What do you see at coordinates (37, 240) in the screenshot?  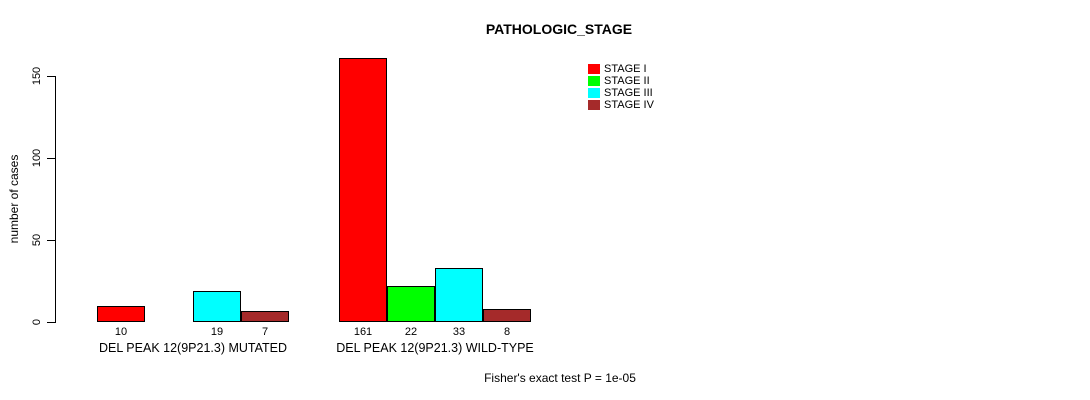 I see `y-tick-label: 50` at bounding box center [37, 240].